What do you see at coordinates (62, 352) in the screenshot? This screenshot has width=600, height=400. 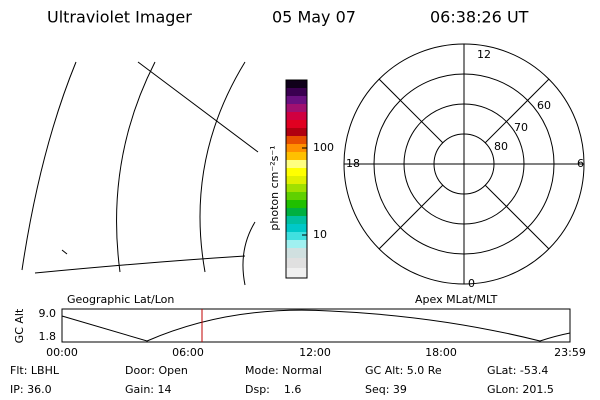 I see `timeline-x-tick: 00:00` at bounding box center [62, 352].